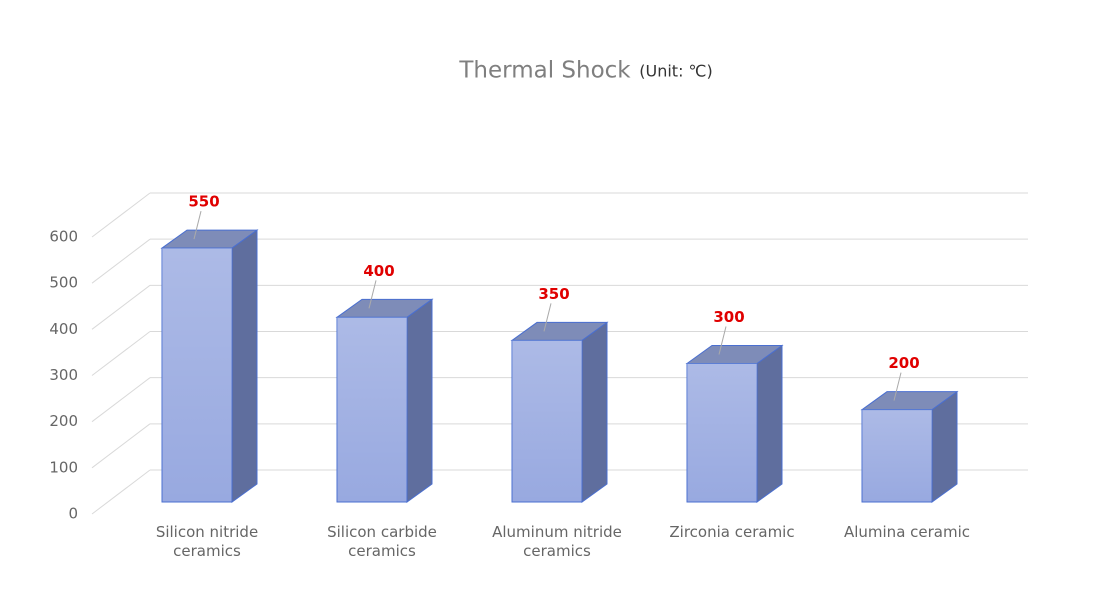 This screenshot has width=1100, height=600. What do you see at coordinates (63, 375) in the screenshot?
I see `y-tick-label: 300` at bounding box center [63, 375].